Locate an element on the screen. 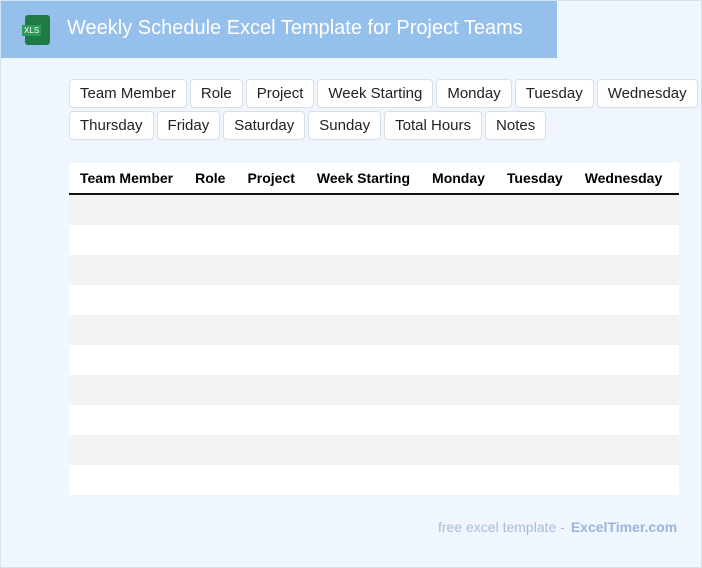 The width and height of the screenshot is (702, 568). xls-icon: XLS is located at coordinates (36, 30).